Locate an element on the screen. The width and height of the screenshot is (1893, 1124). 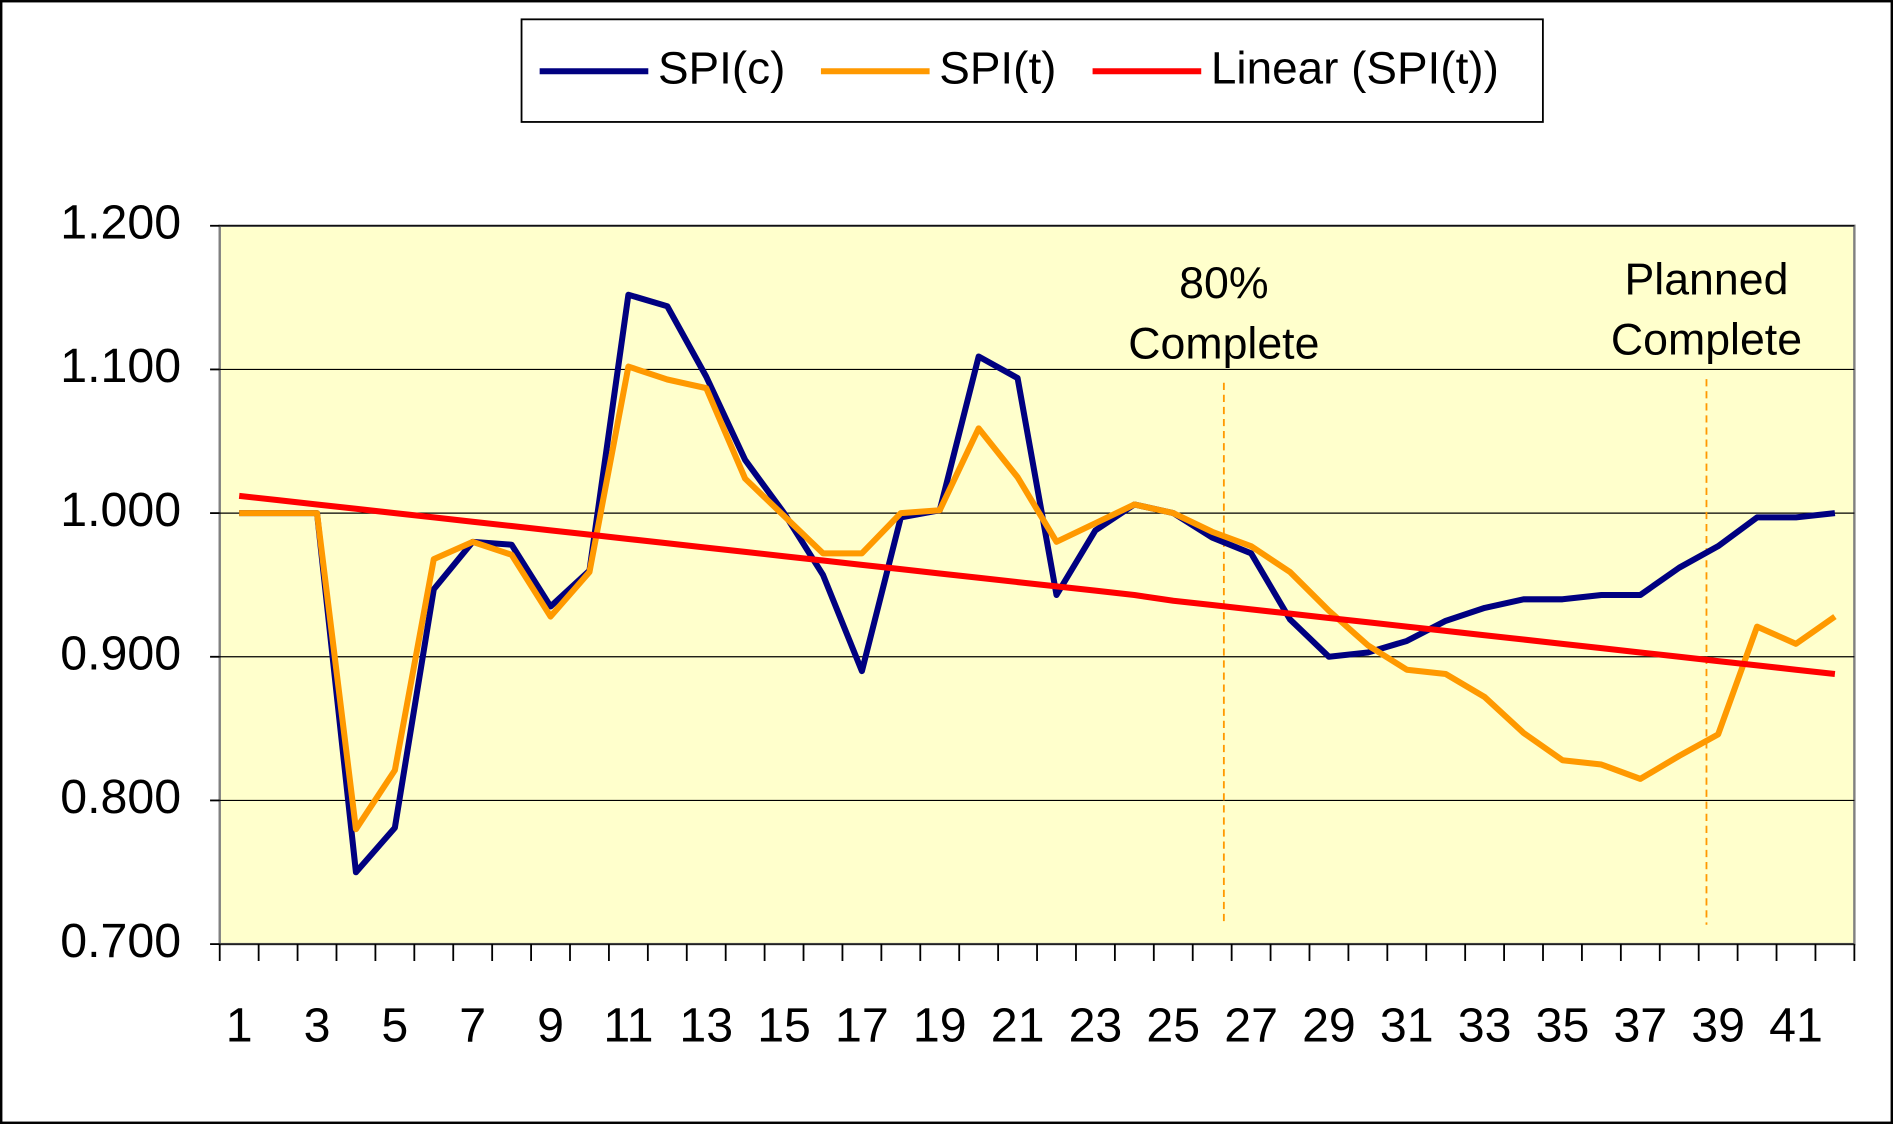
x-tick-label: 13 is located at coordinates (706, 1025).